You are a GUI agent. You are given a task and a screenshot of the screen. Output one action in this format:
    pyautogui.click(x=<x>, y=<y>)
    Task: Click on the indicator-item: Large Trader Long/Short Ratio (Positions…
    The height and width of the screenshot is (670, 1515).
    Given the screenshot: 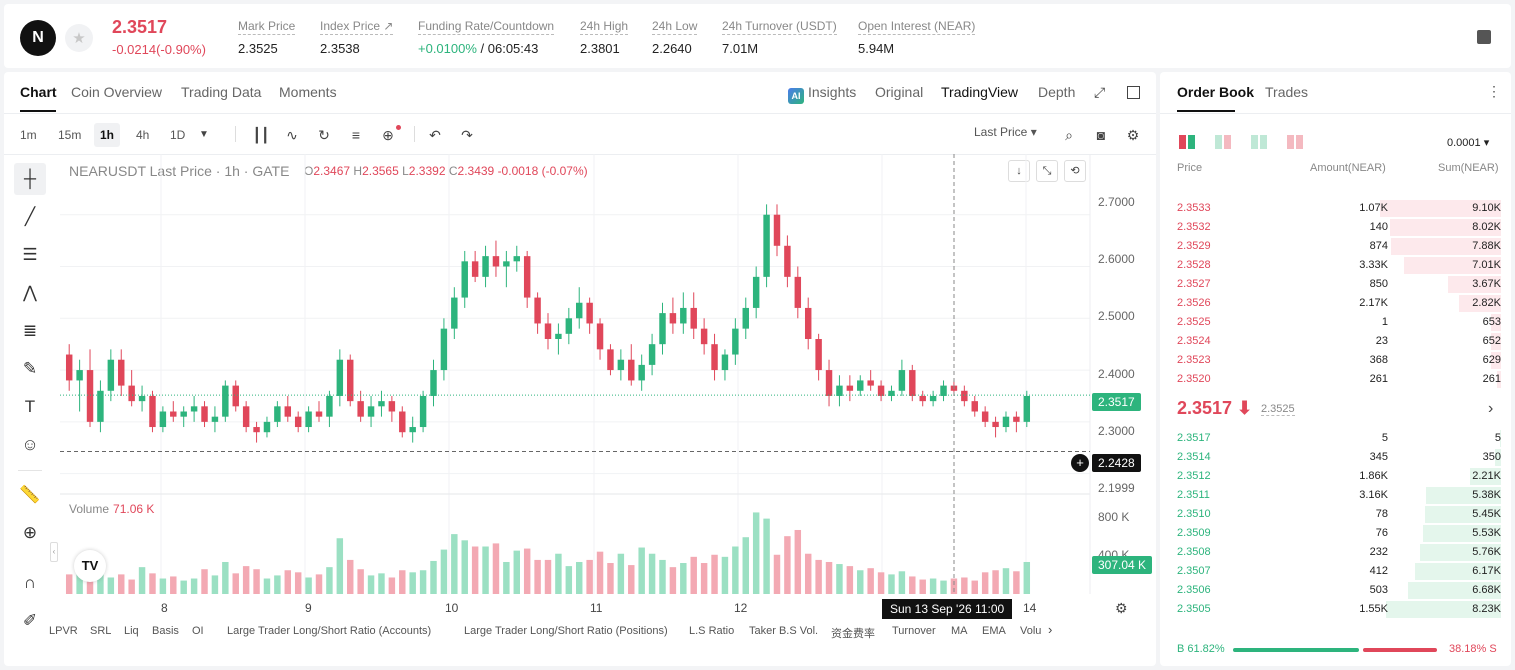 What is the action you would take?
    pyautogui.click(x=566, y=631)
    